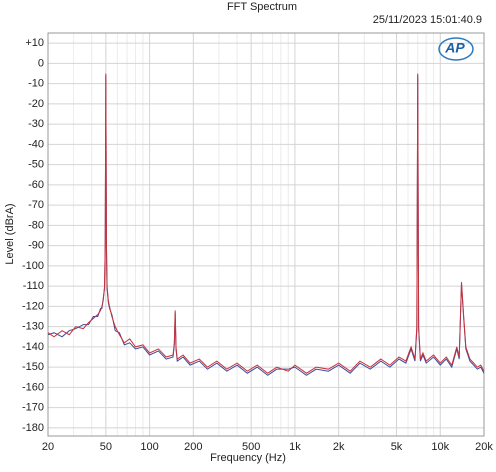  What do you see at coordinates (34, 43) in the screenshot?
I see `y-tick-label: +10` at bounding box center [34, 43].